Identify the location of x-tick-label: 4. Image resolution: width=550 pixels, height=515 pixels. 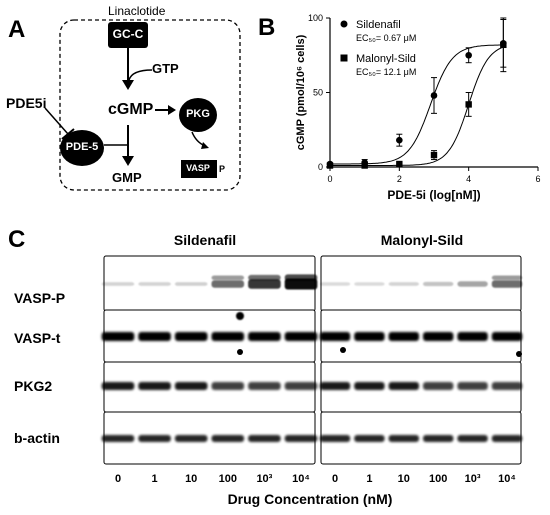
(468, 179).